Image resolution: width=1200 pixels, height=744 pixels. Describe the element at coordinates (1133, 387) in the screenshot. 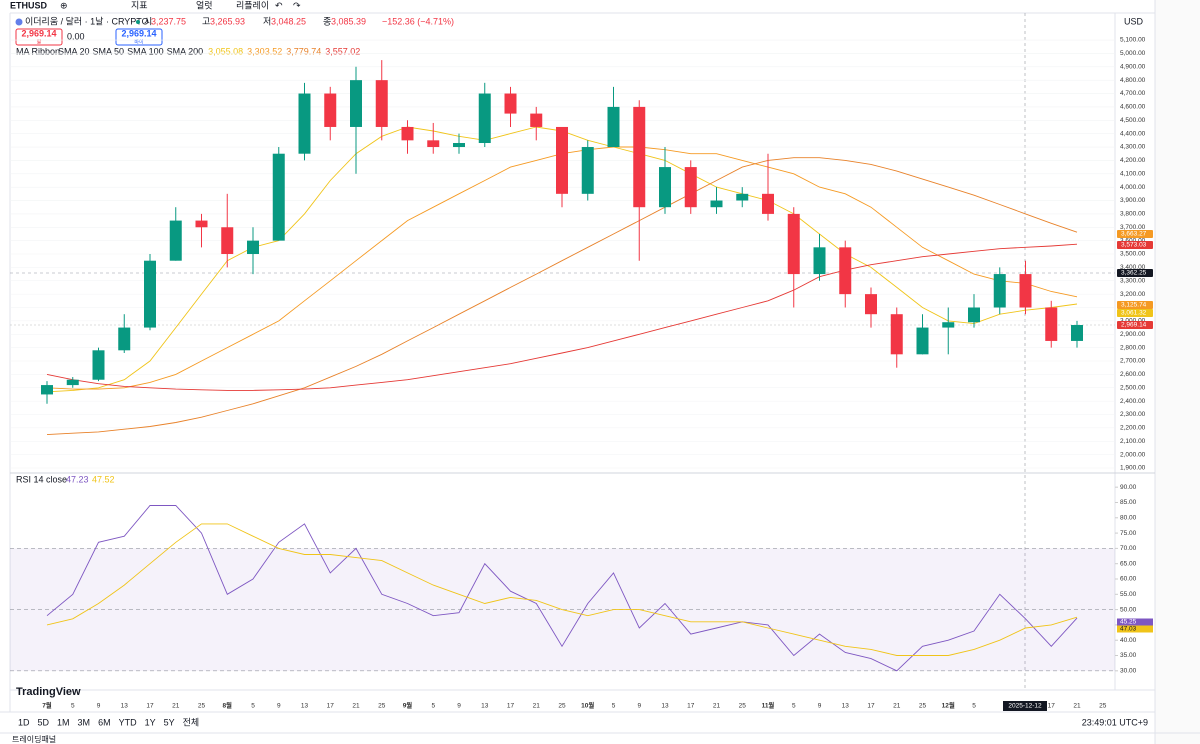

I see `y-tick-label: 2,500.00` at that location.